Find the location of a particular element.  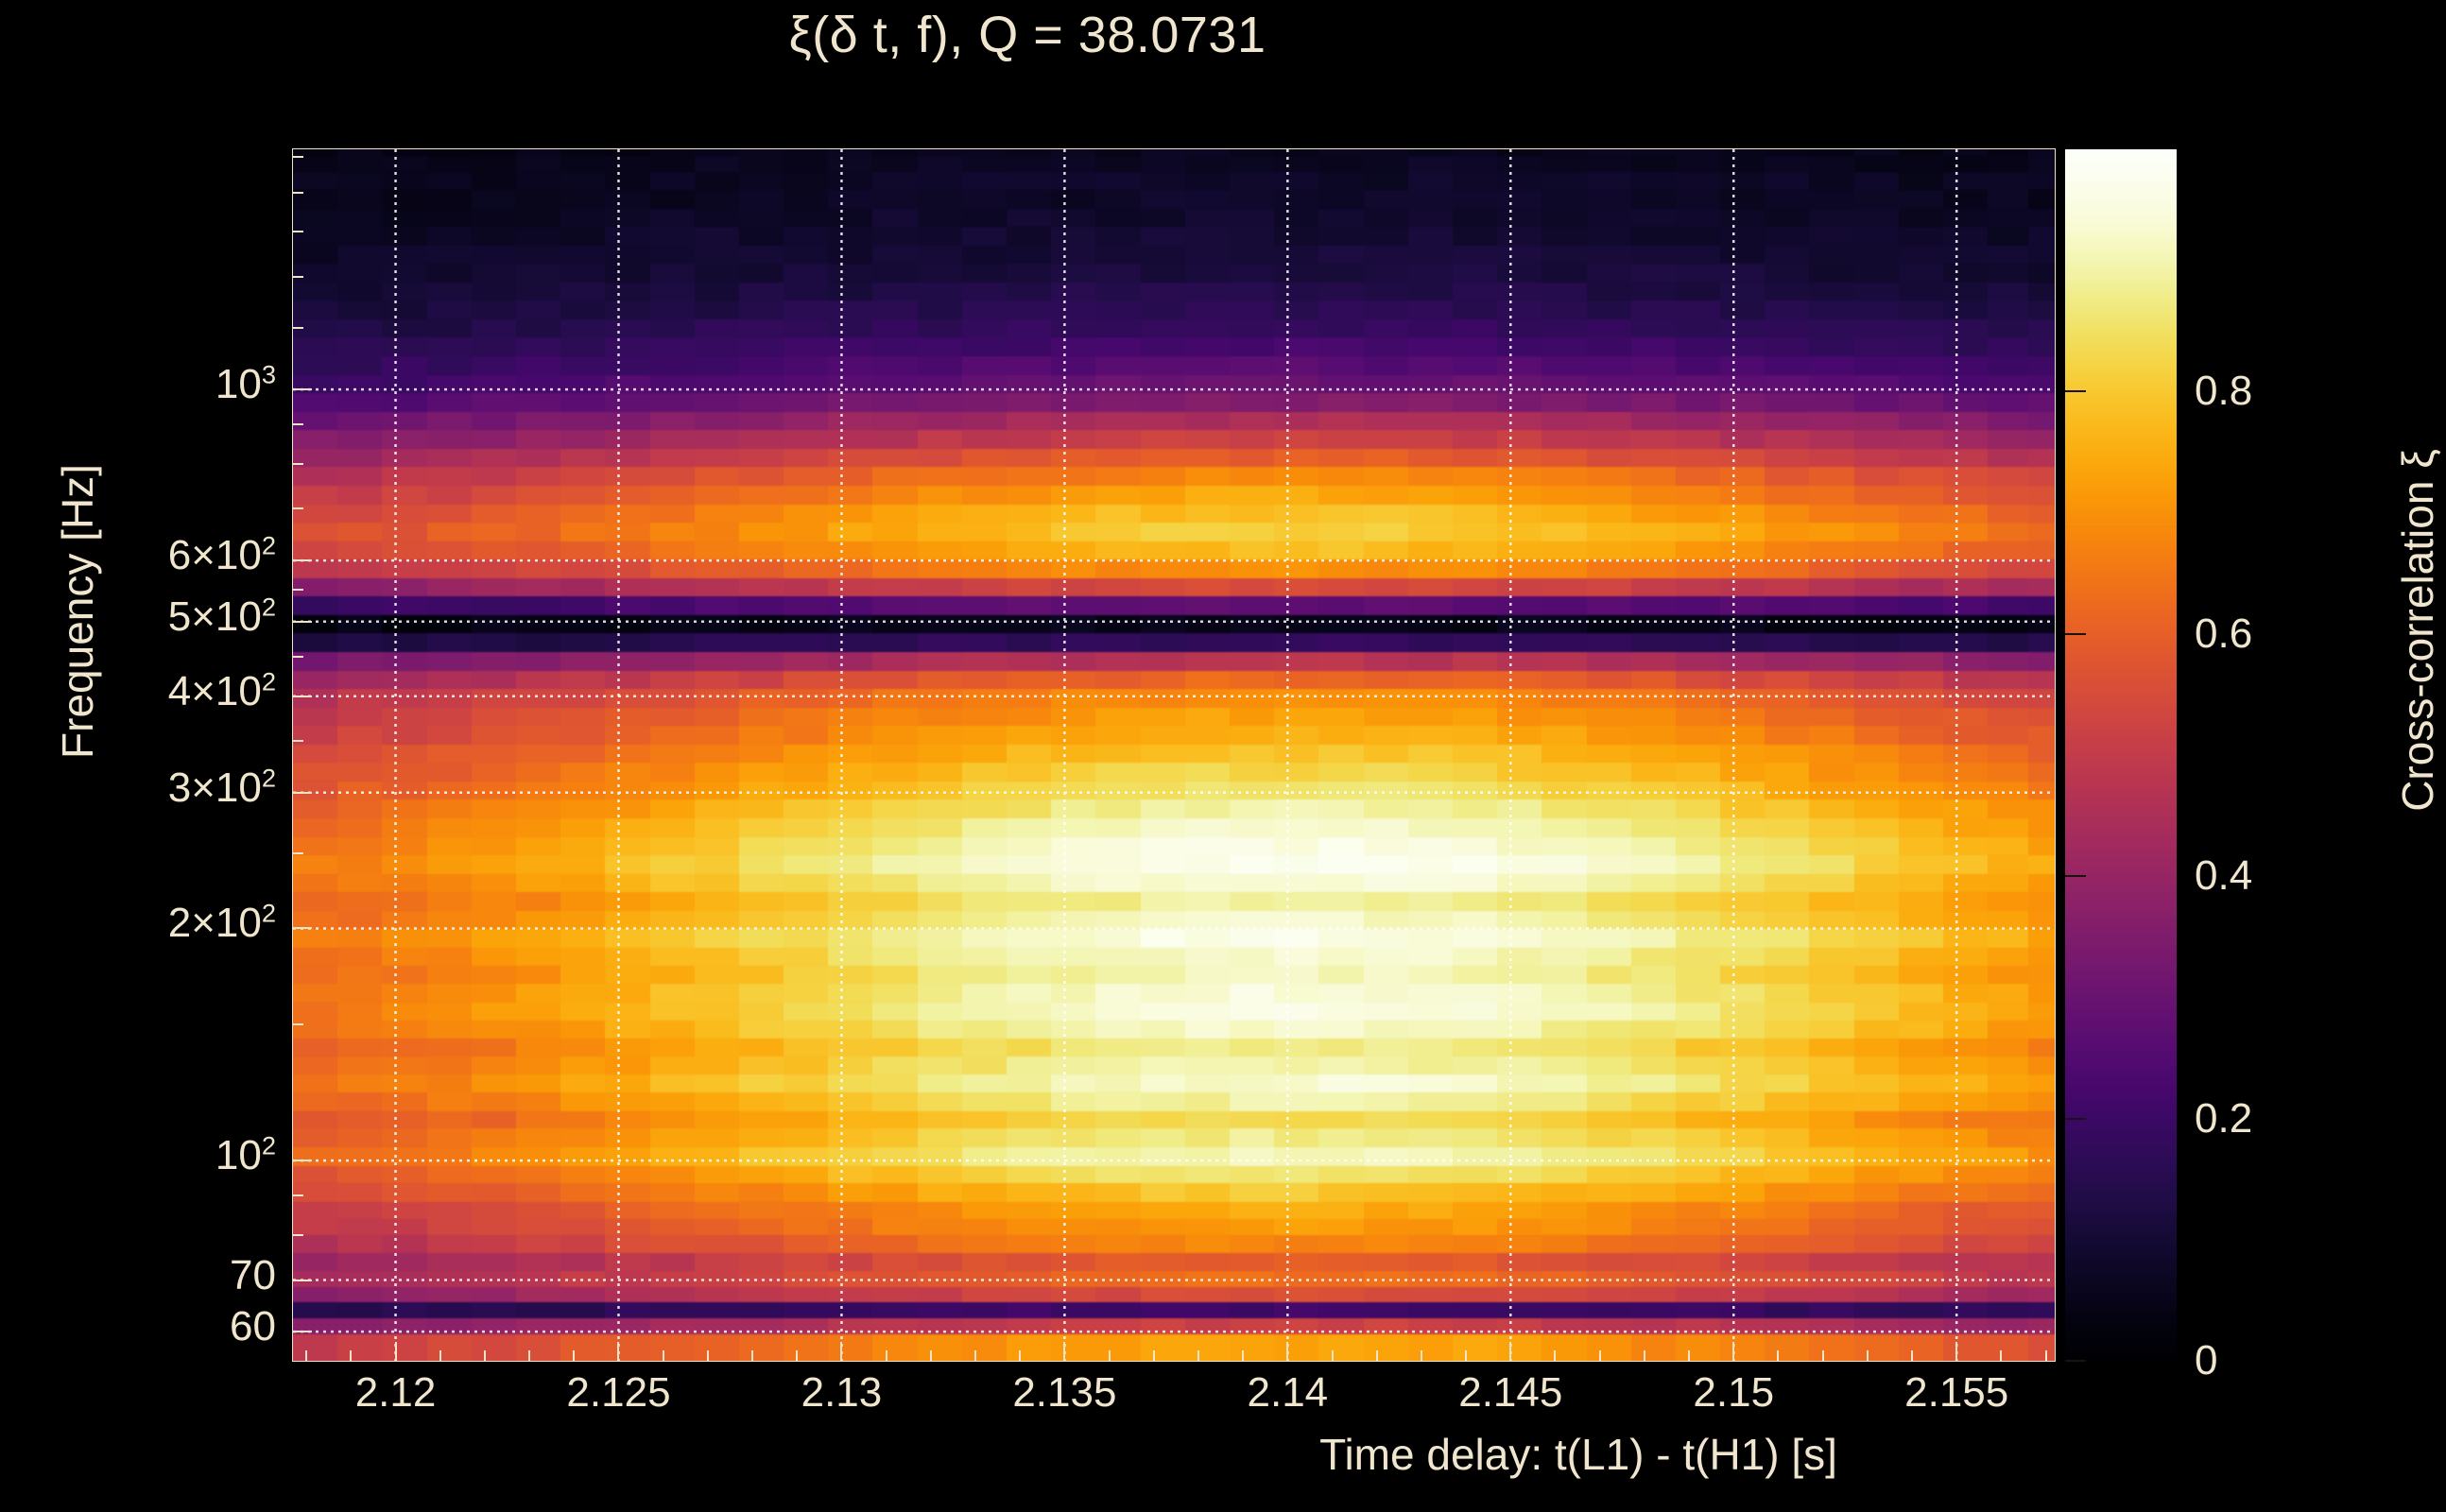

colorbar-tick-label: 0.2 is located at coordinates (2224, 1118).